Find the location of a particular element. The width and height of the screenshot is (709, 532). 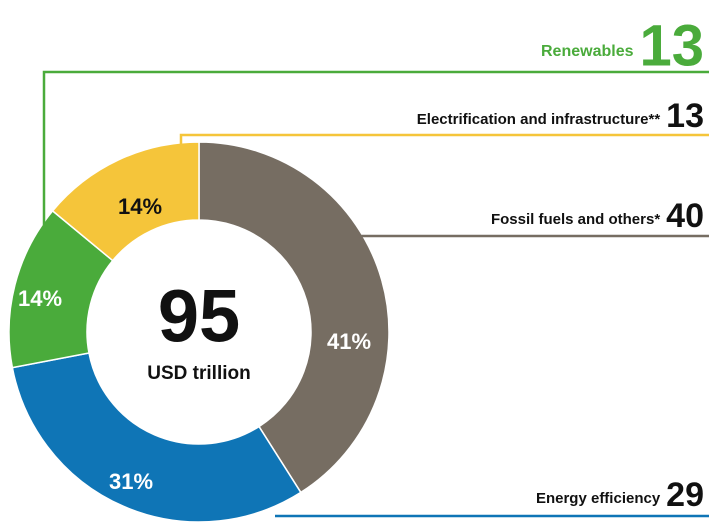

category-label: Energy efficiency is located at coordinates (598, 498).